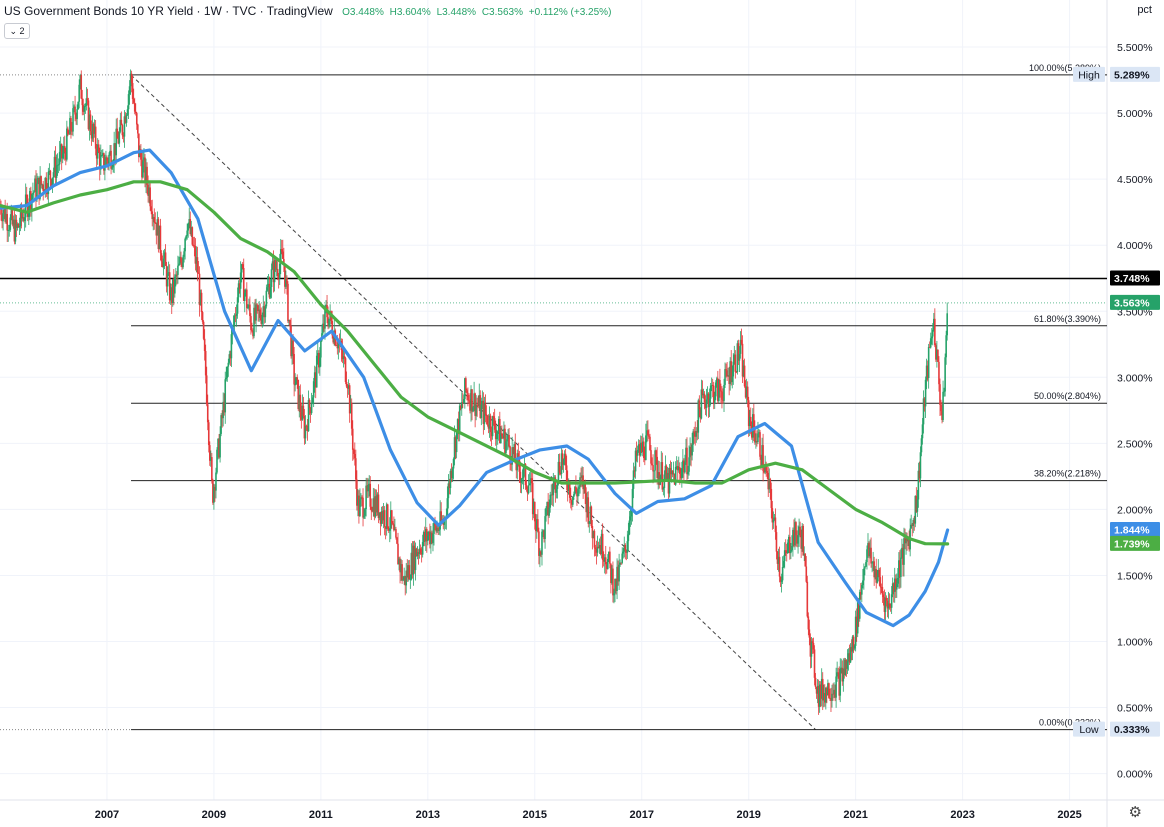 This screenshot has height=827, width=1164. What do you see at coordinates (641, 815) in the screenshot?
I see `x-tick-label: 2017` at bounding box center [641, 815].